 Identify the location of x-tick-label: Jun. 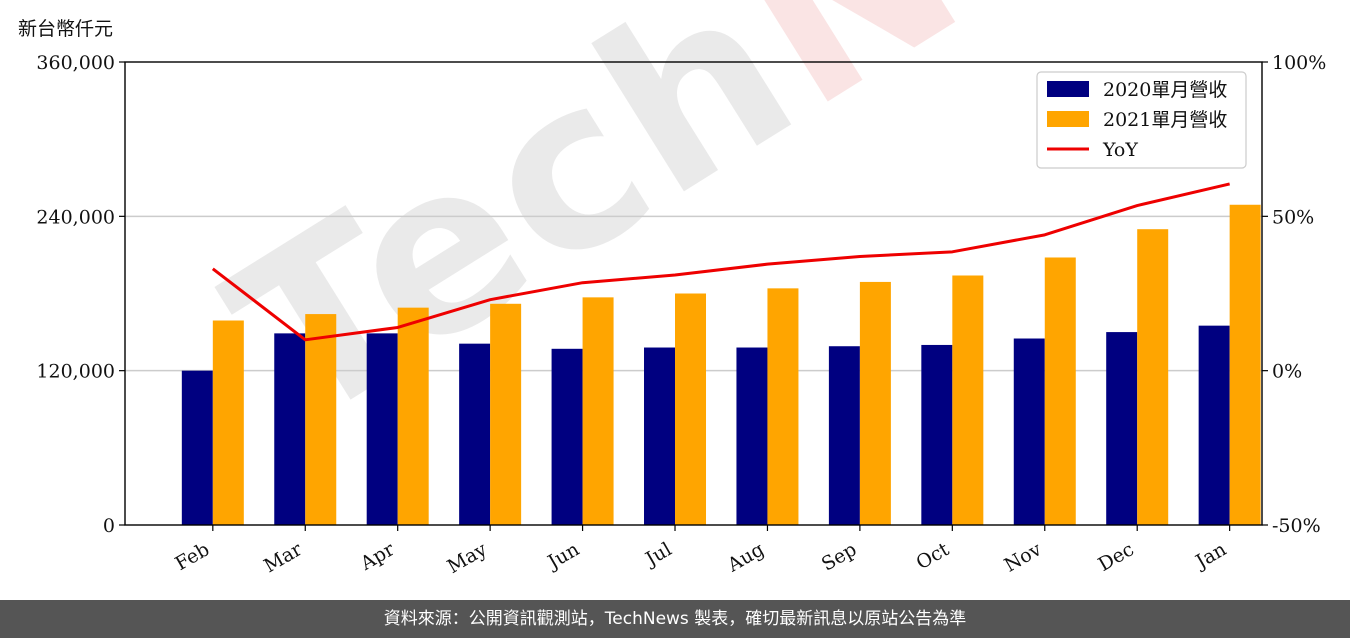
(563, 556).